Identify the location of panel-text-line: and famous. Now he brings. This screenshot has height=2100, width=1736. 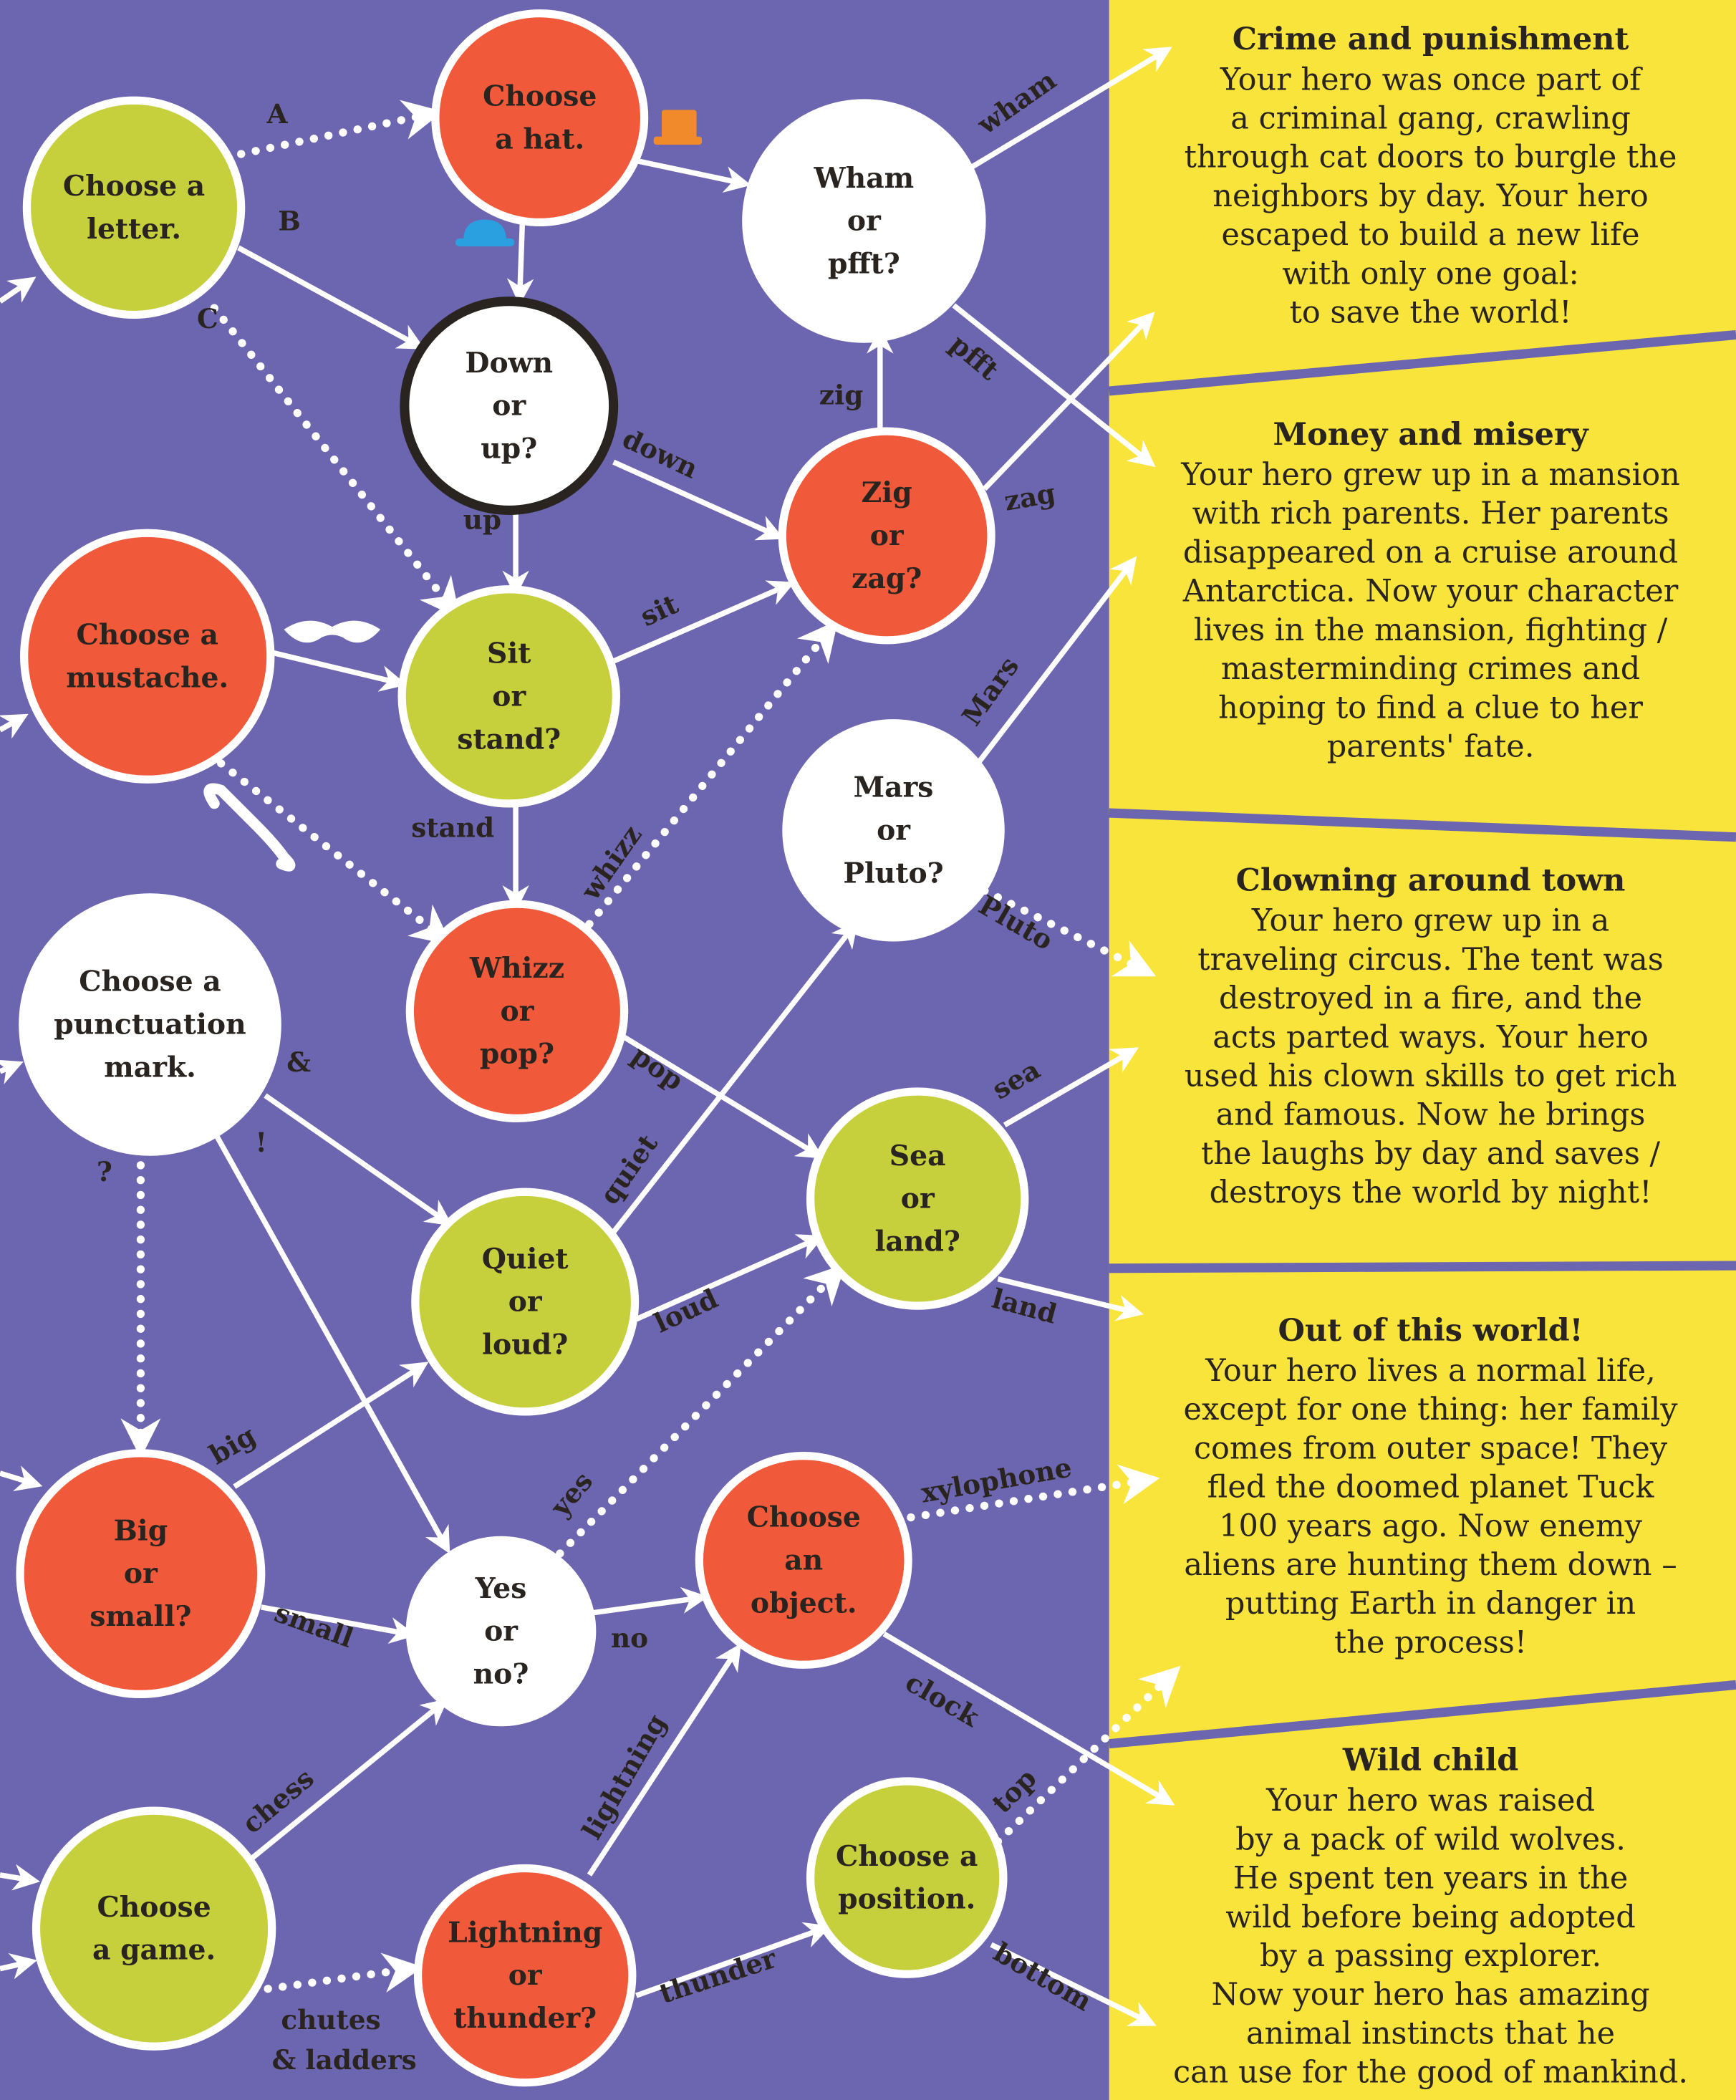
(1431, 1115).